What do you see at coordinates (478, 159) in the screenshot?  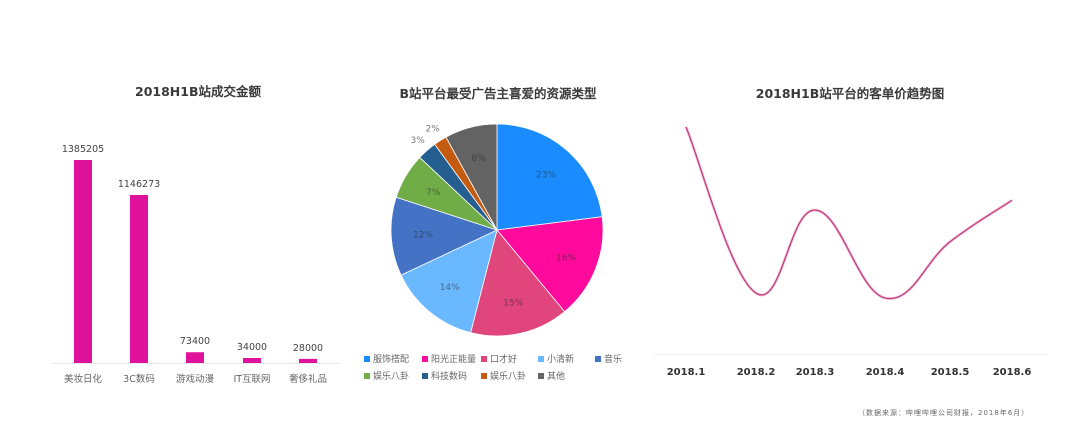 I see `pie-slice-label: 8%` at bounding box center [478, 159].